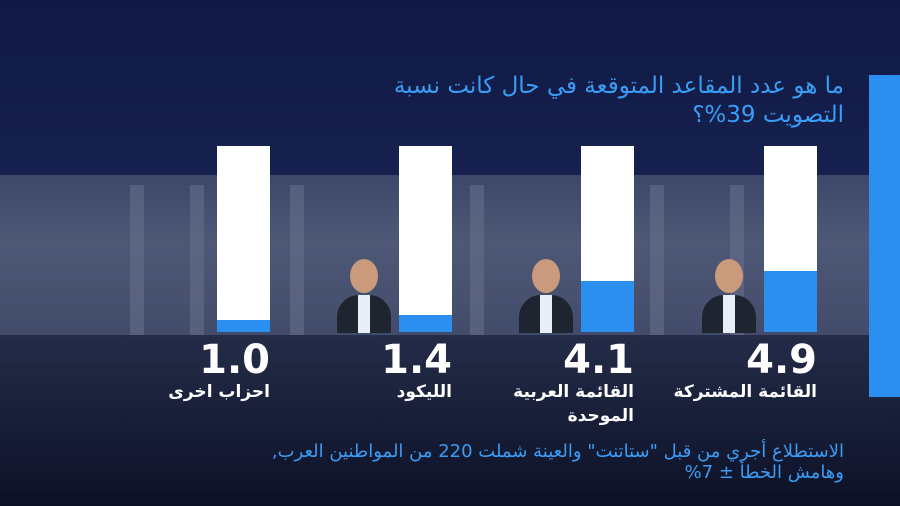  Describe the element at coordinates (234, 360) in the screenshot. I see `bar-value-label: 1.0` at that location.